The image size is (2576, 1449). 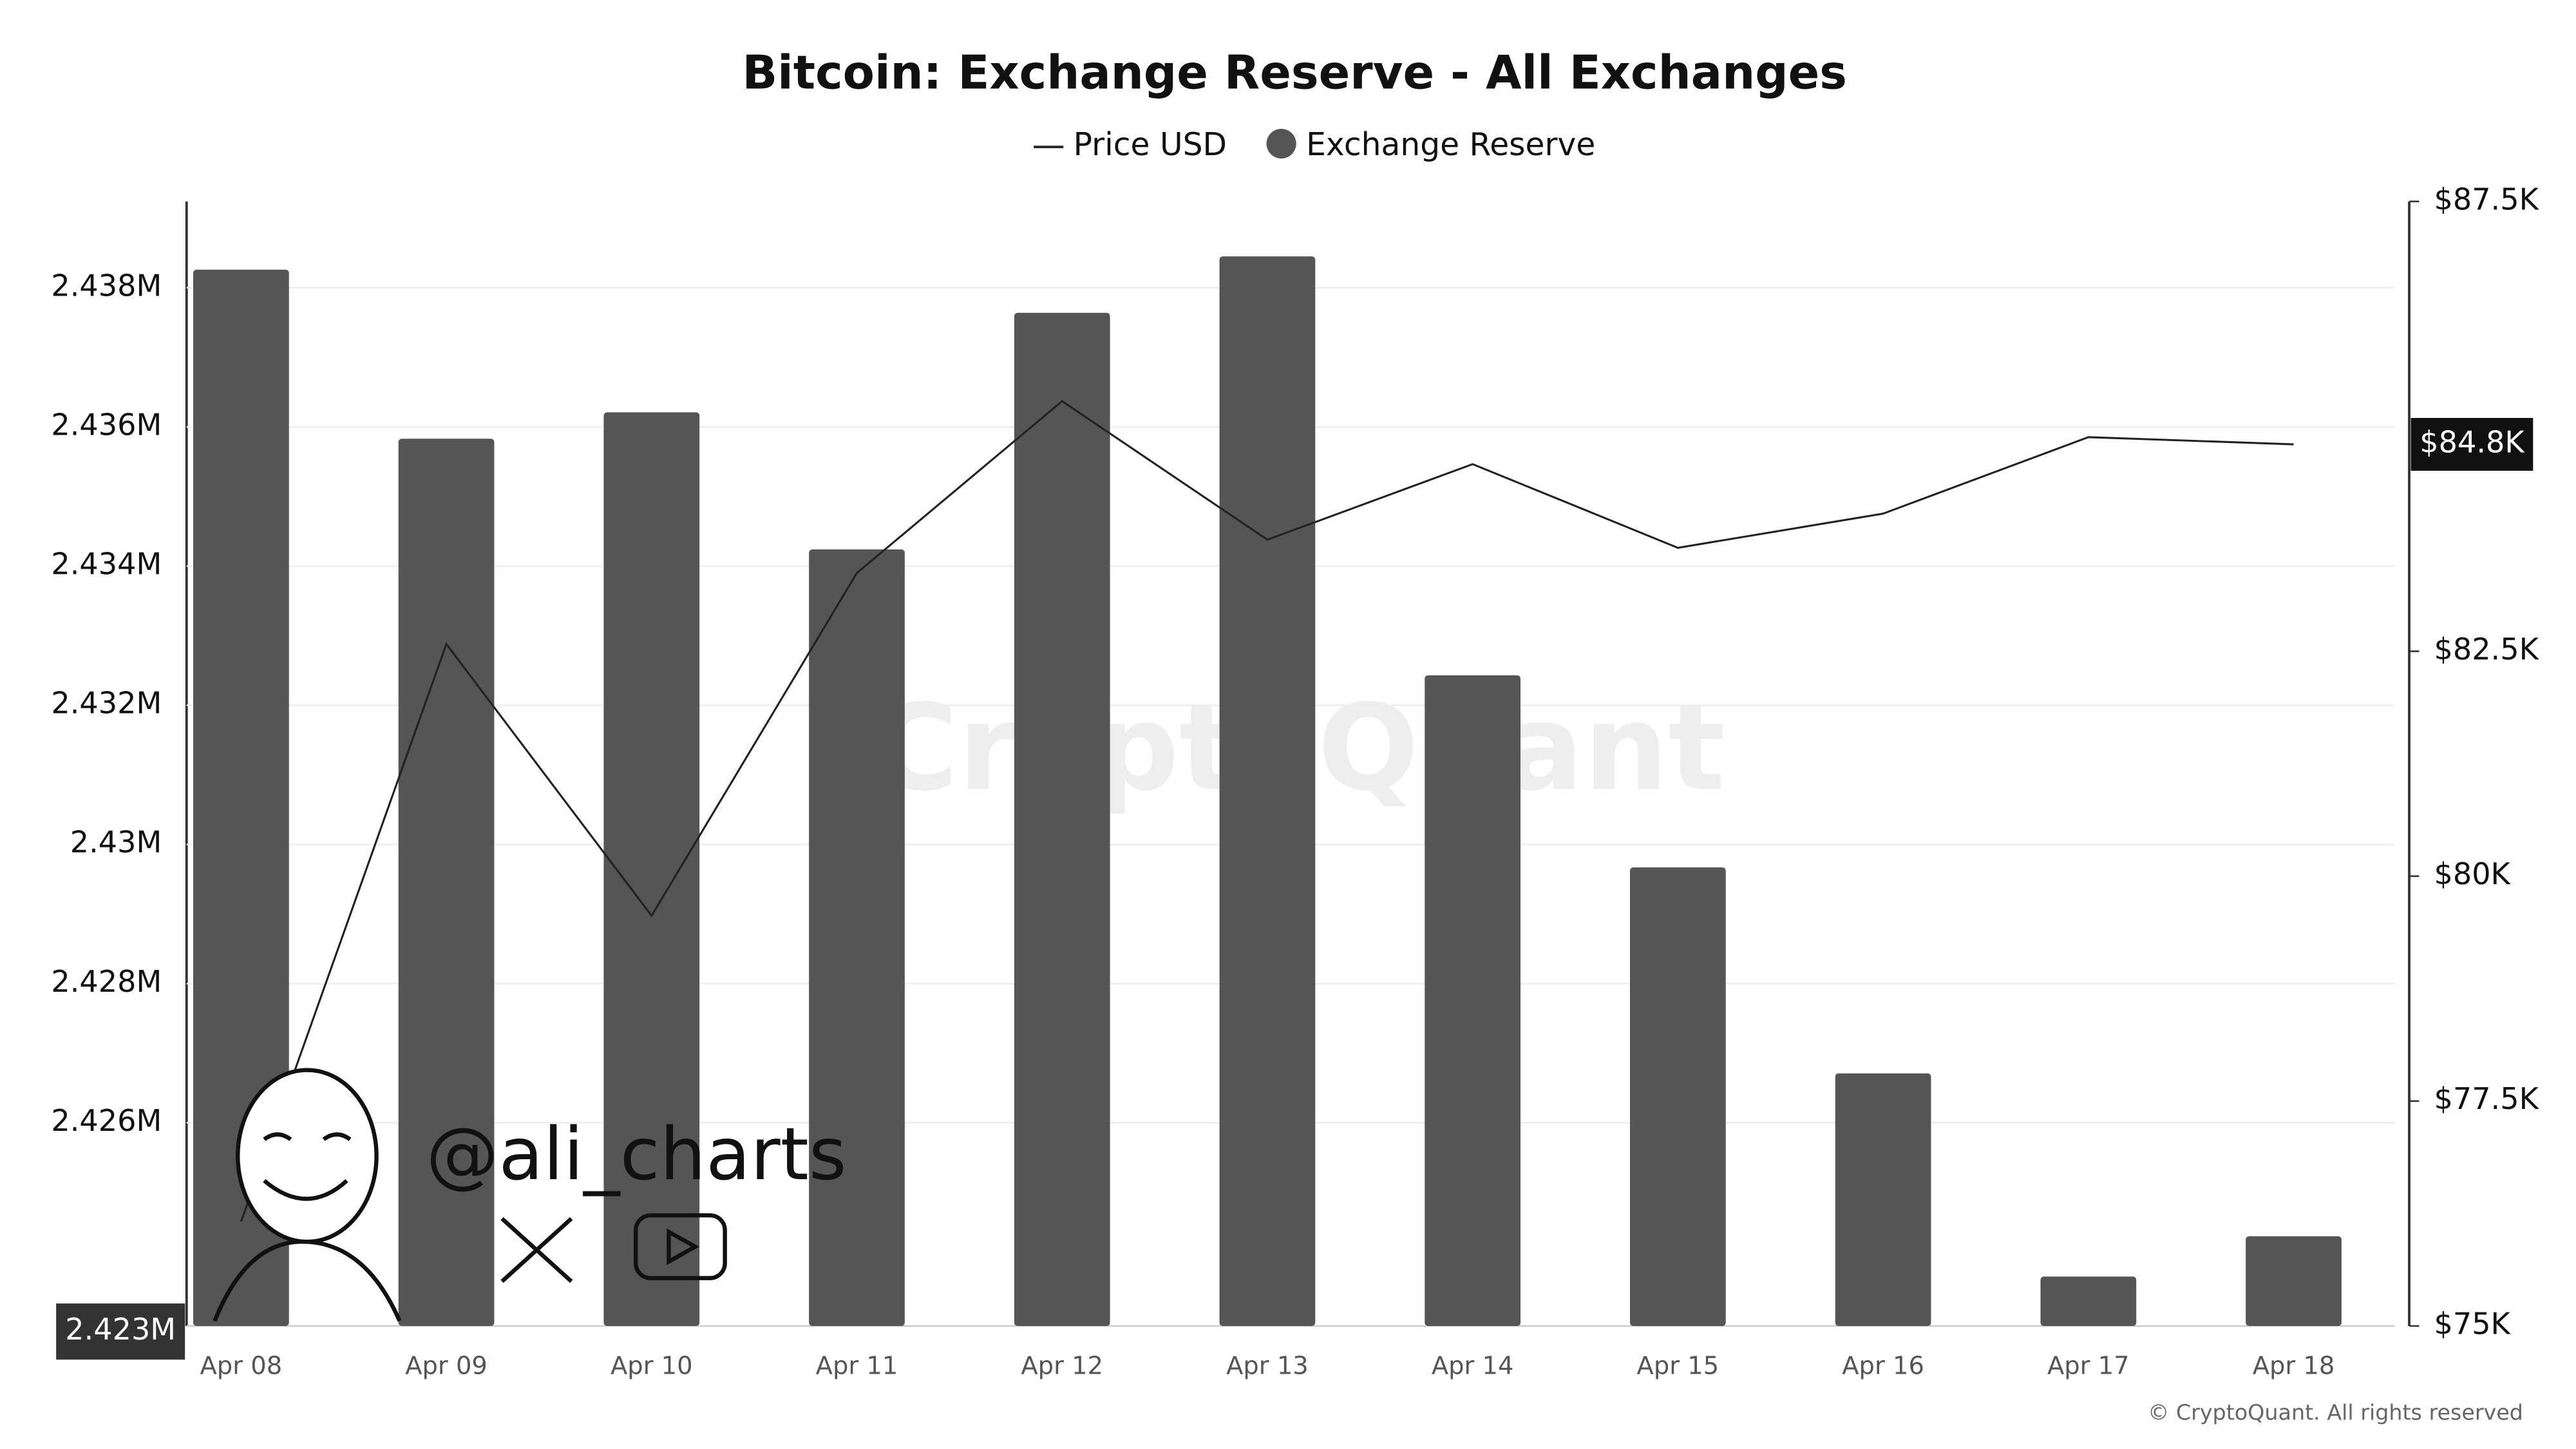 What do you see at coordinates (652, 1366) in the screenshot?
I see `x-tick-label: Apr 10` at bounding box center [652, 1366].